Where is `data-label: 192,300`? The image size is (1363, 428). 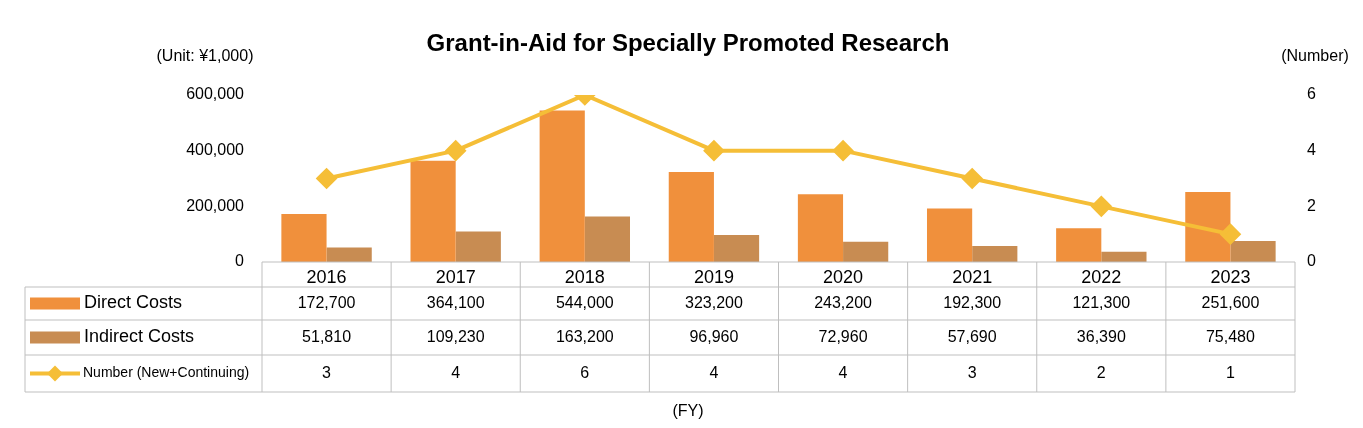 data-label: 192,300 is located at coordinates (972, 302).